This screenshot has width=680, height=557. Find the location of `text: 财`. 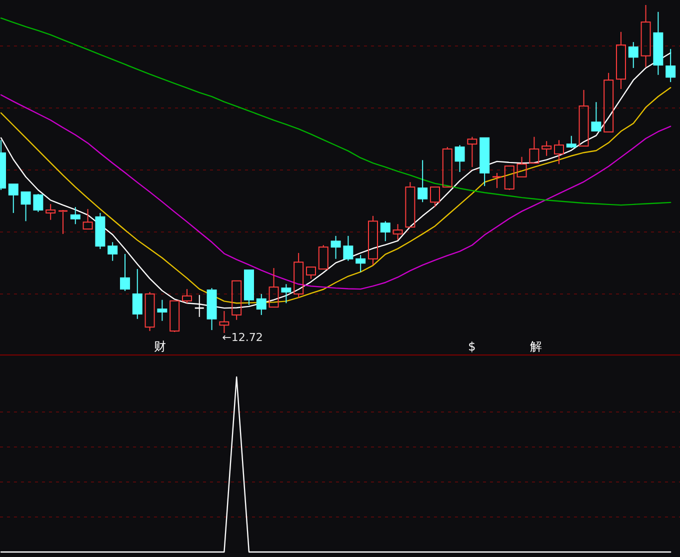

text: 财 is located at coordinates (160, 346).